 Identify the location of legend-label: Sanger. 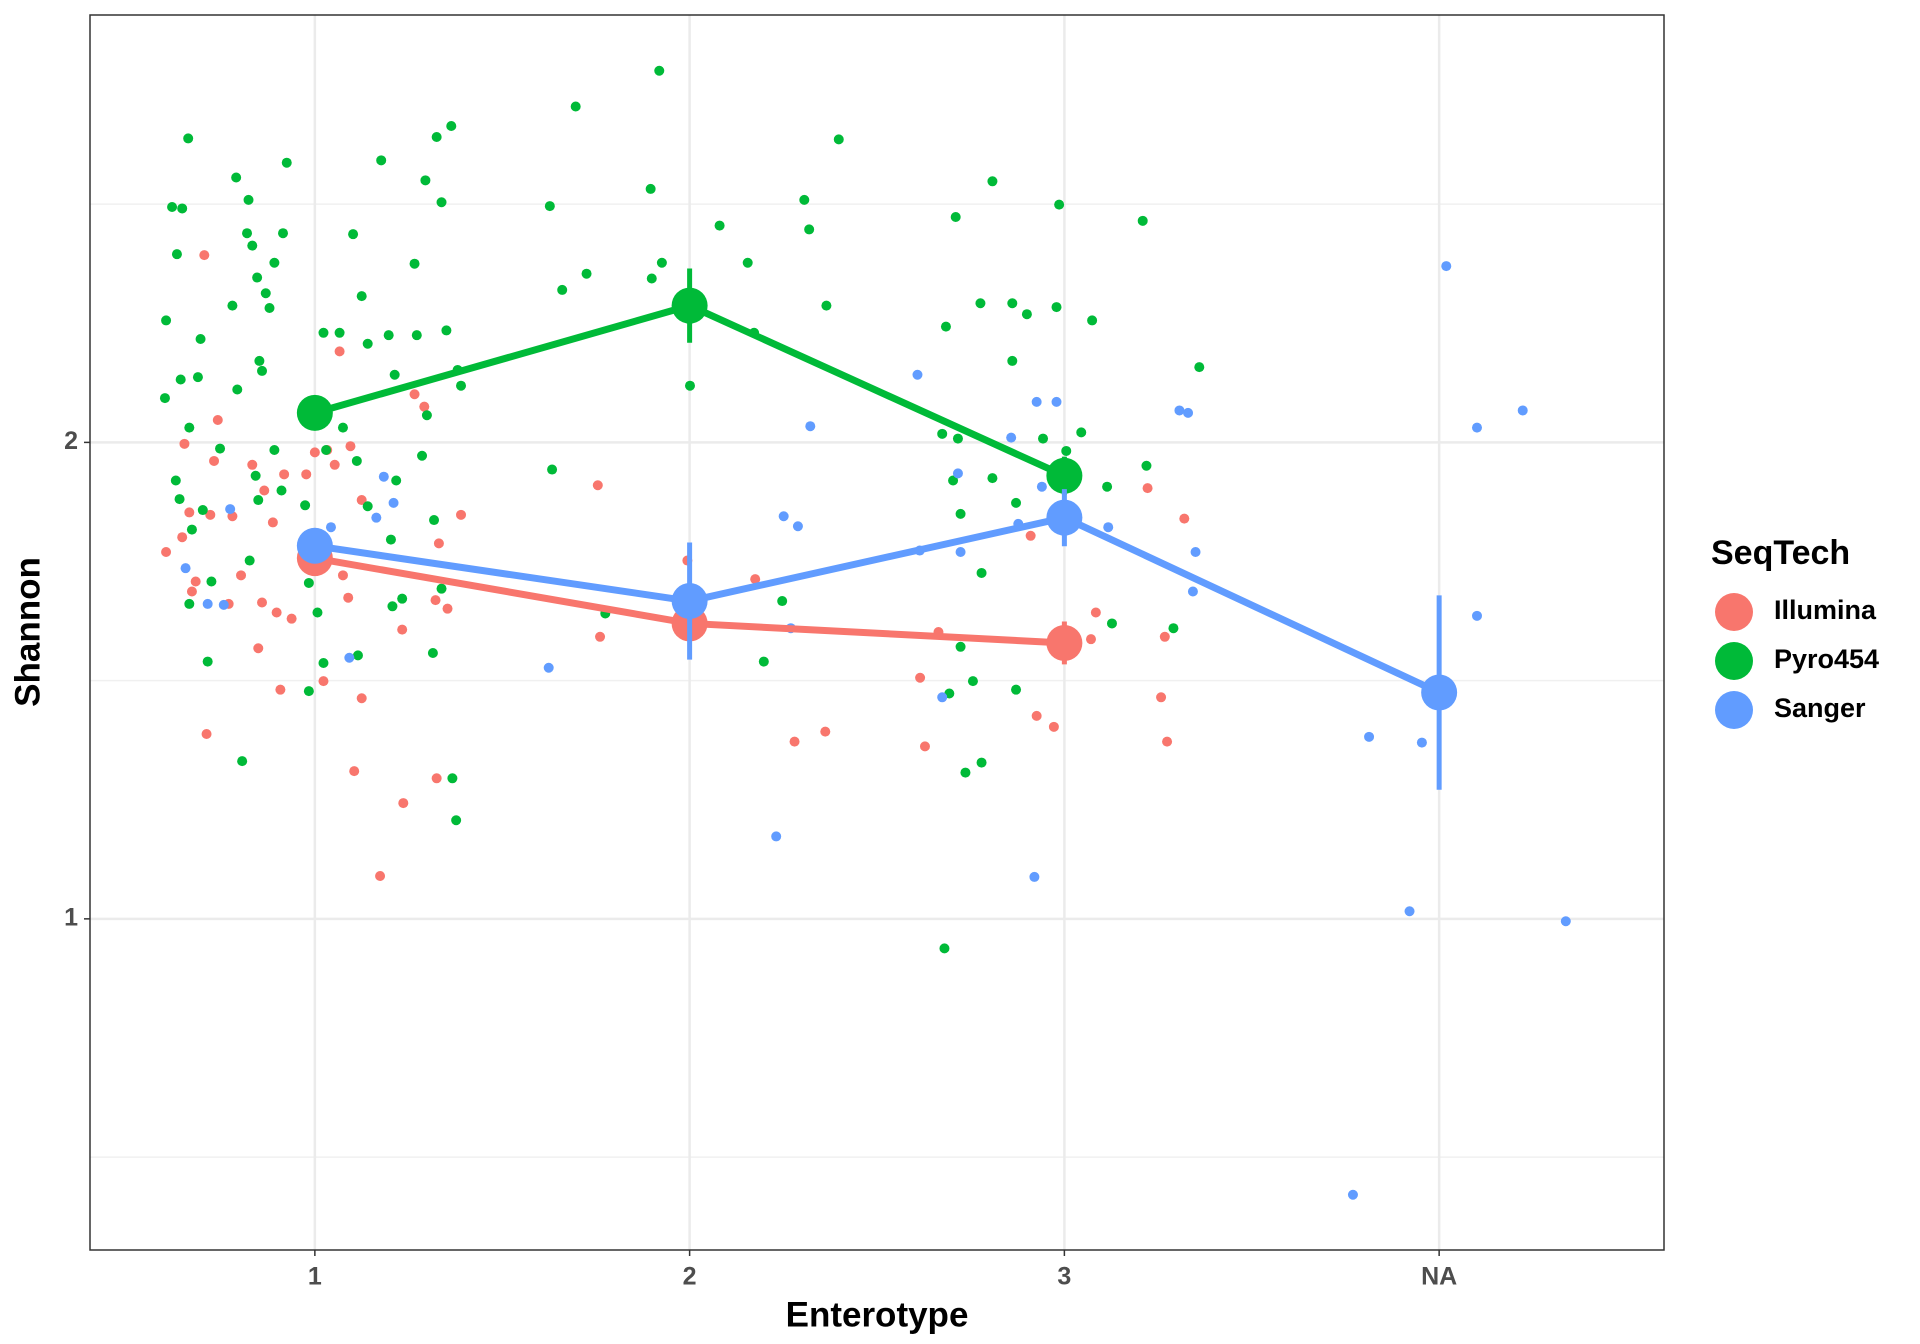
(1820, 708).